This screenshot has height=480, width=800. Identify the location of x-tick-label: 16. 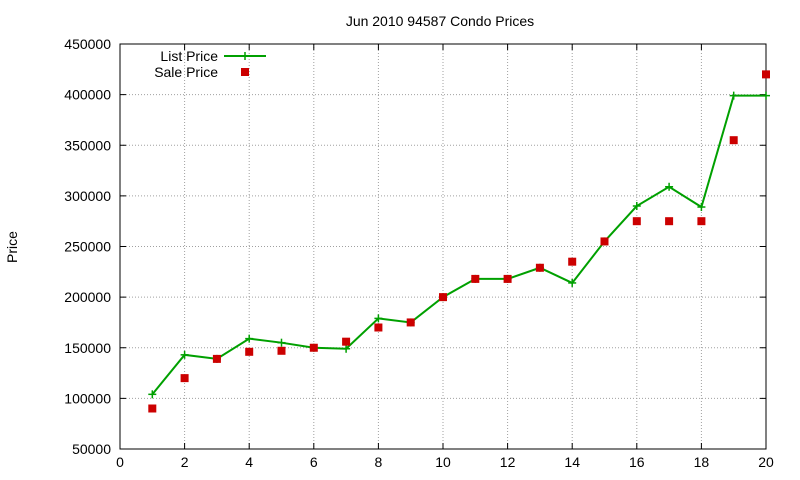
(637, 462).